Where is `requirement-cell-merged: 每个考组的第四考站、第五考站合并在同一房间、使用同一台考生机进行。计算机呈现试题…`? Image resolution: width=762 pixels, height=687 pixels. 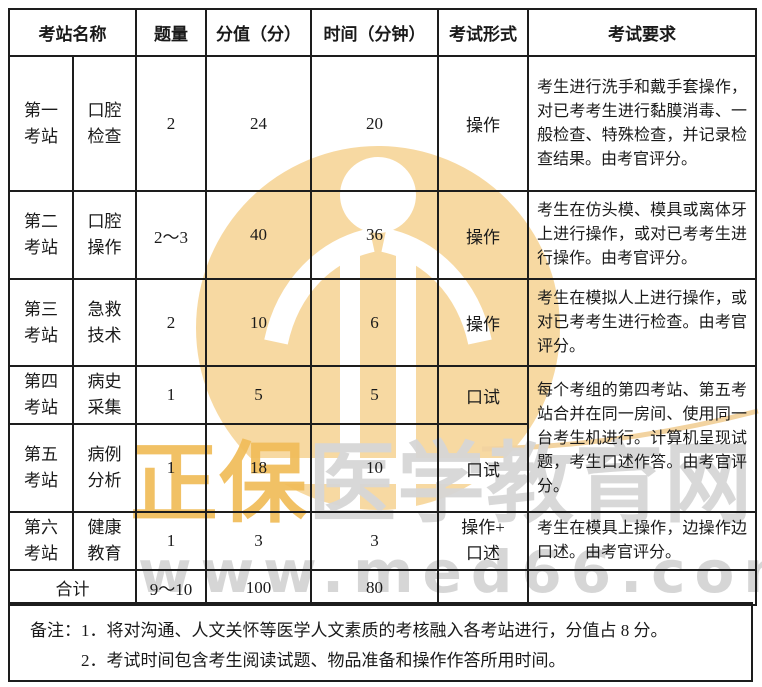 requirement-cell-merged: 每个考组的第四考站、第五考站合并在同一房间、使用同一台考生机进行。计算机呈现试题… is located at coordinates (642, 439).